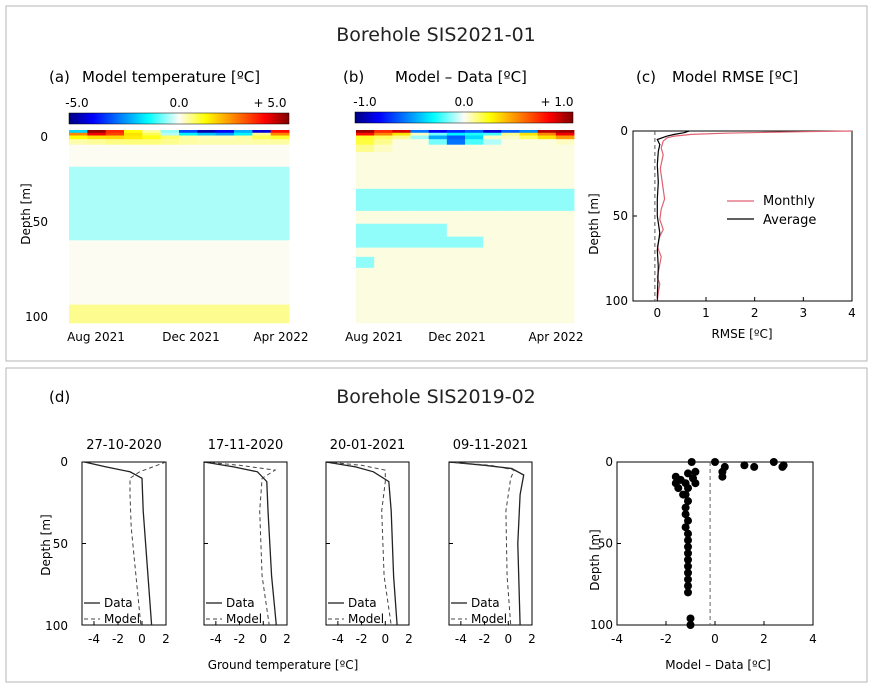 The image size is (869, 687). Describe the element at coordinates (270, 103) in the screenshot. I see `colorbar-a-tick-max: + 5.0` at that location.